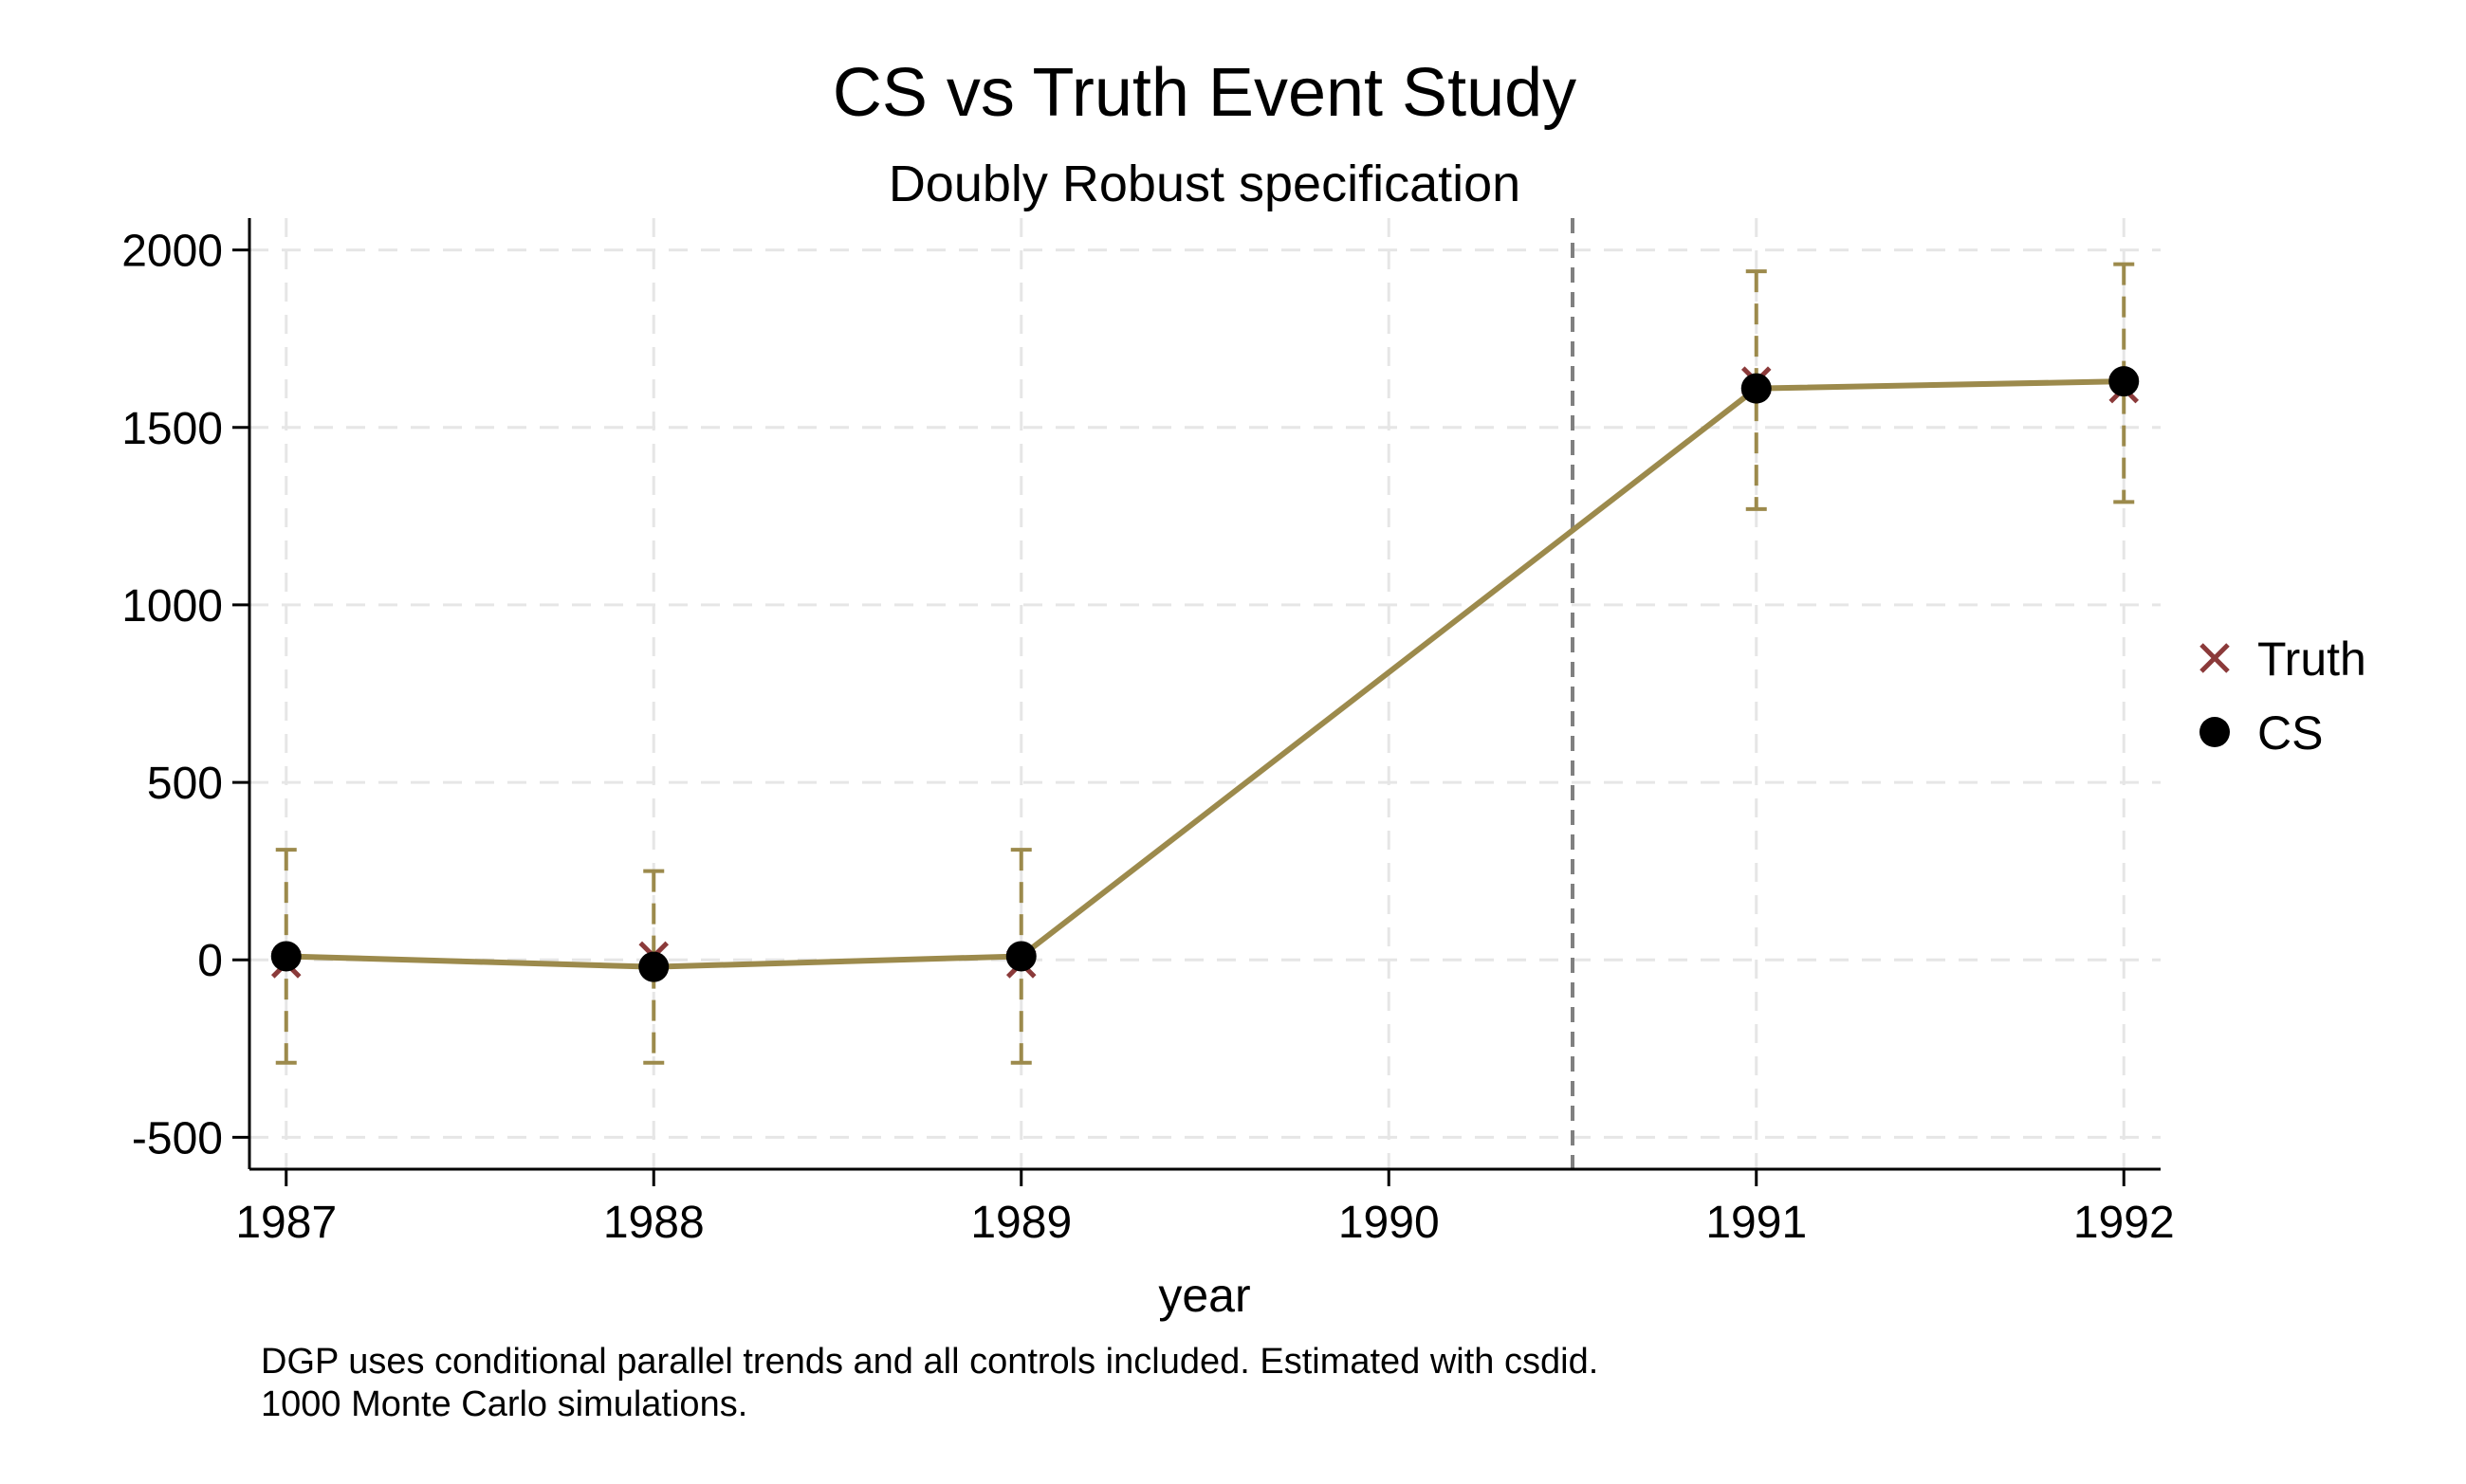 The width and height of the screenshot is (2466, 1484). What do you see at coordinates (1204, 93) in the screenshot?
I see `chart-title: CS vs Truth Event Study` at bounding box center [1204, 93].